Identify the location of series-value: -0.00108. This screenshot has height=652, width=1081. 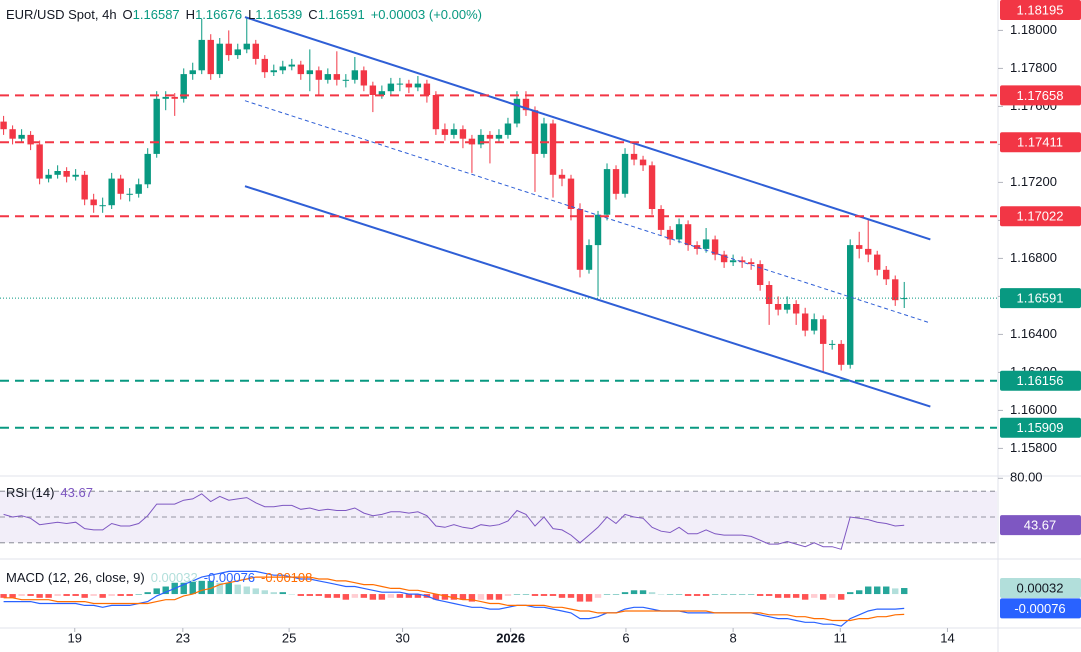
(286, 577).